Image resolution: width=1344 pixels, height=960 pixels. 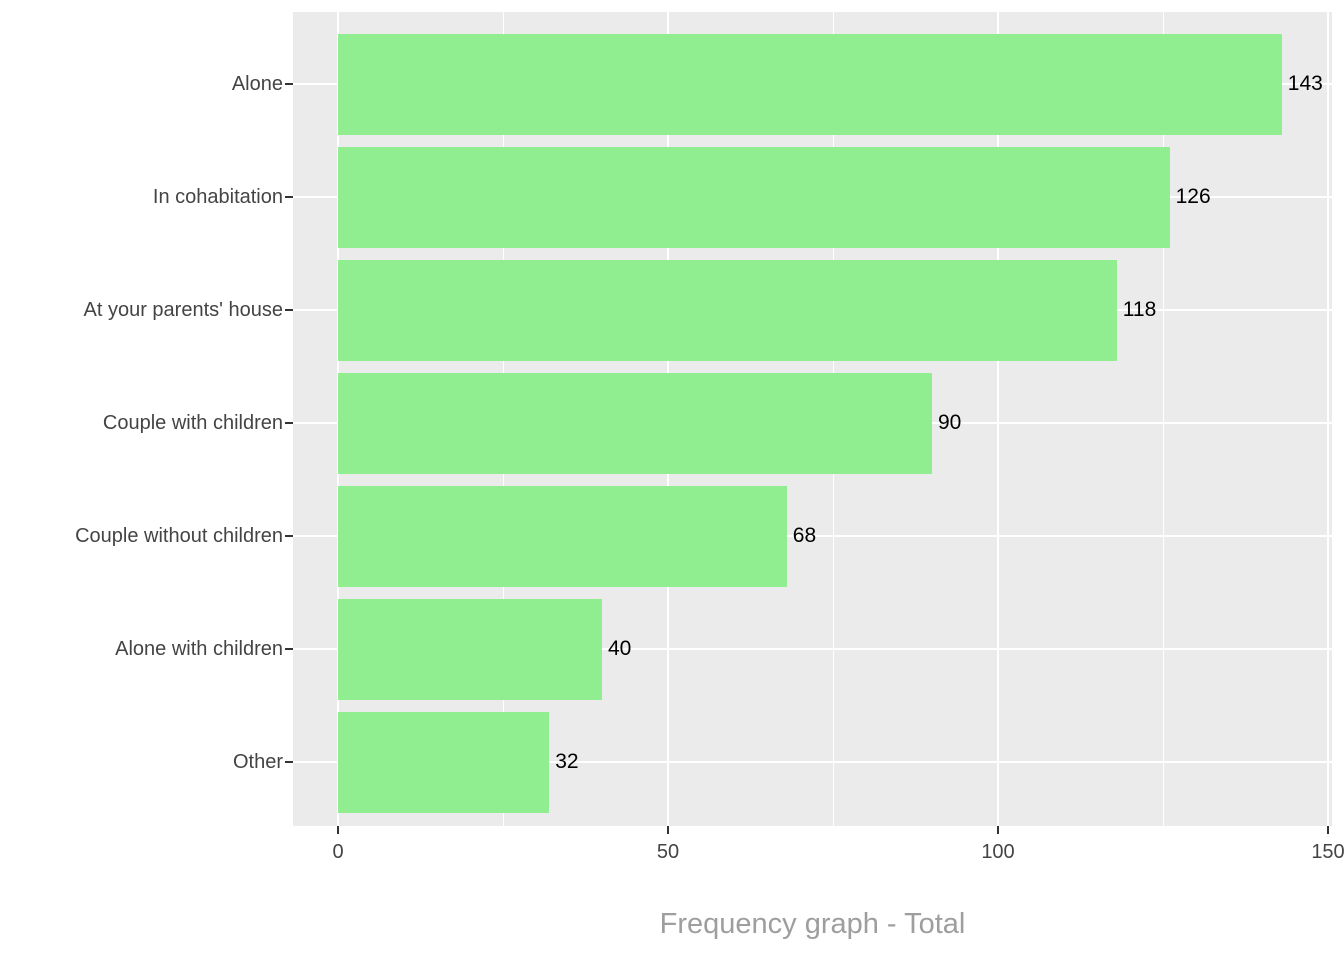 I want to click on bar-value-label: 68, so click(x=804, y=535).